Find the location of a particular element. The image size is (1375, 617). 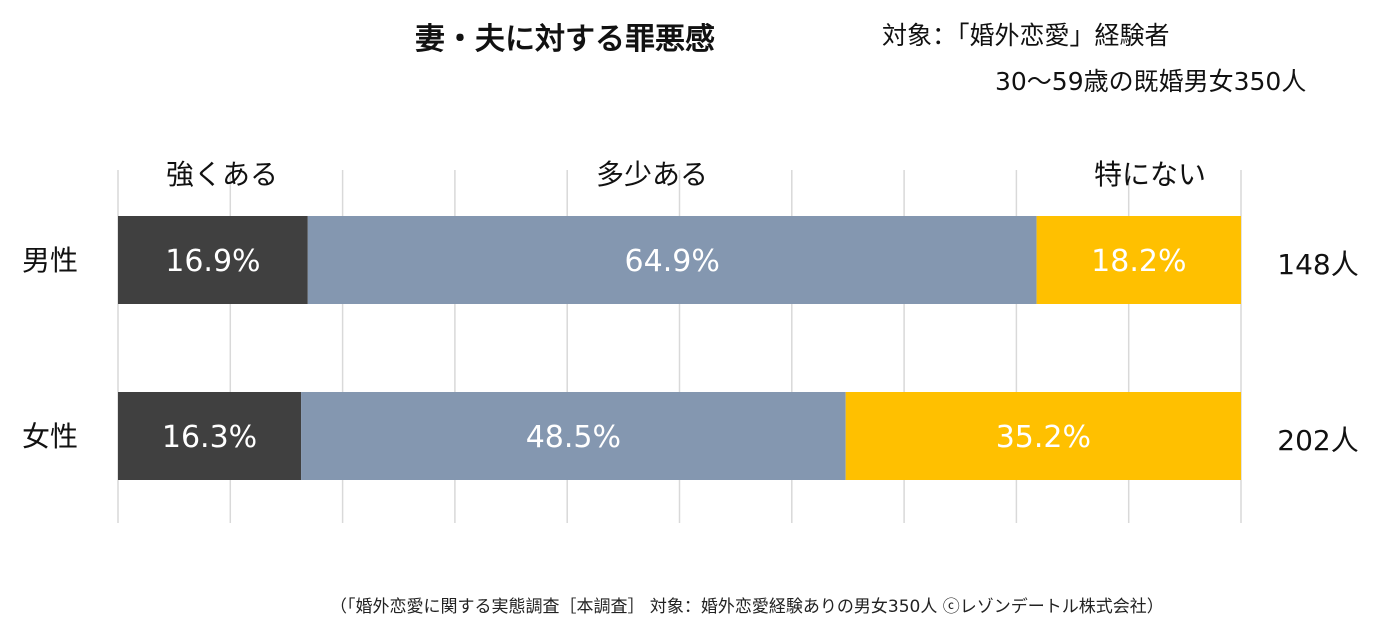

data-label: 35.2% is located at coordinates (1043, 437).